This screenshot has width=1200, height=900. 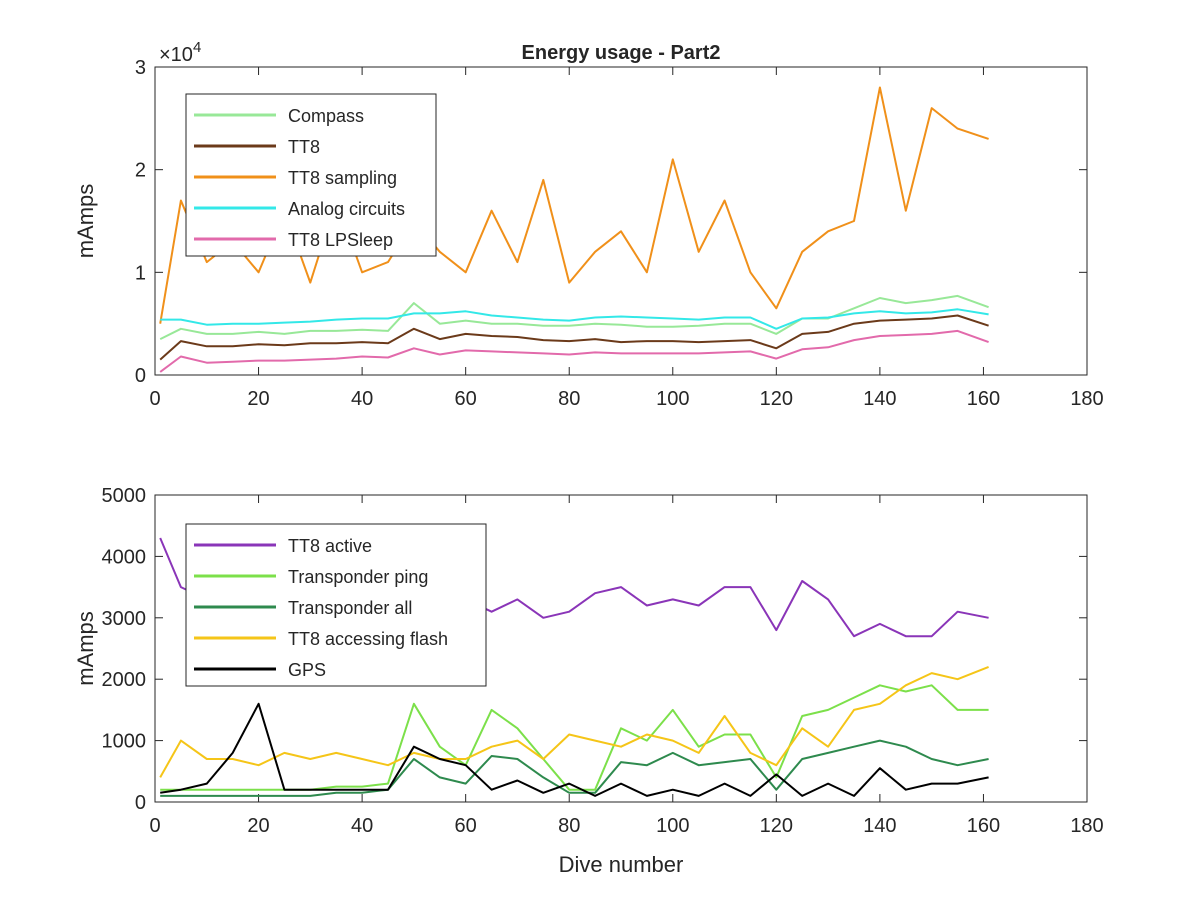 I want to click on legend-label: Transponder ping, so click(x=358, y=577).